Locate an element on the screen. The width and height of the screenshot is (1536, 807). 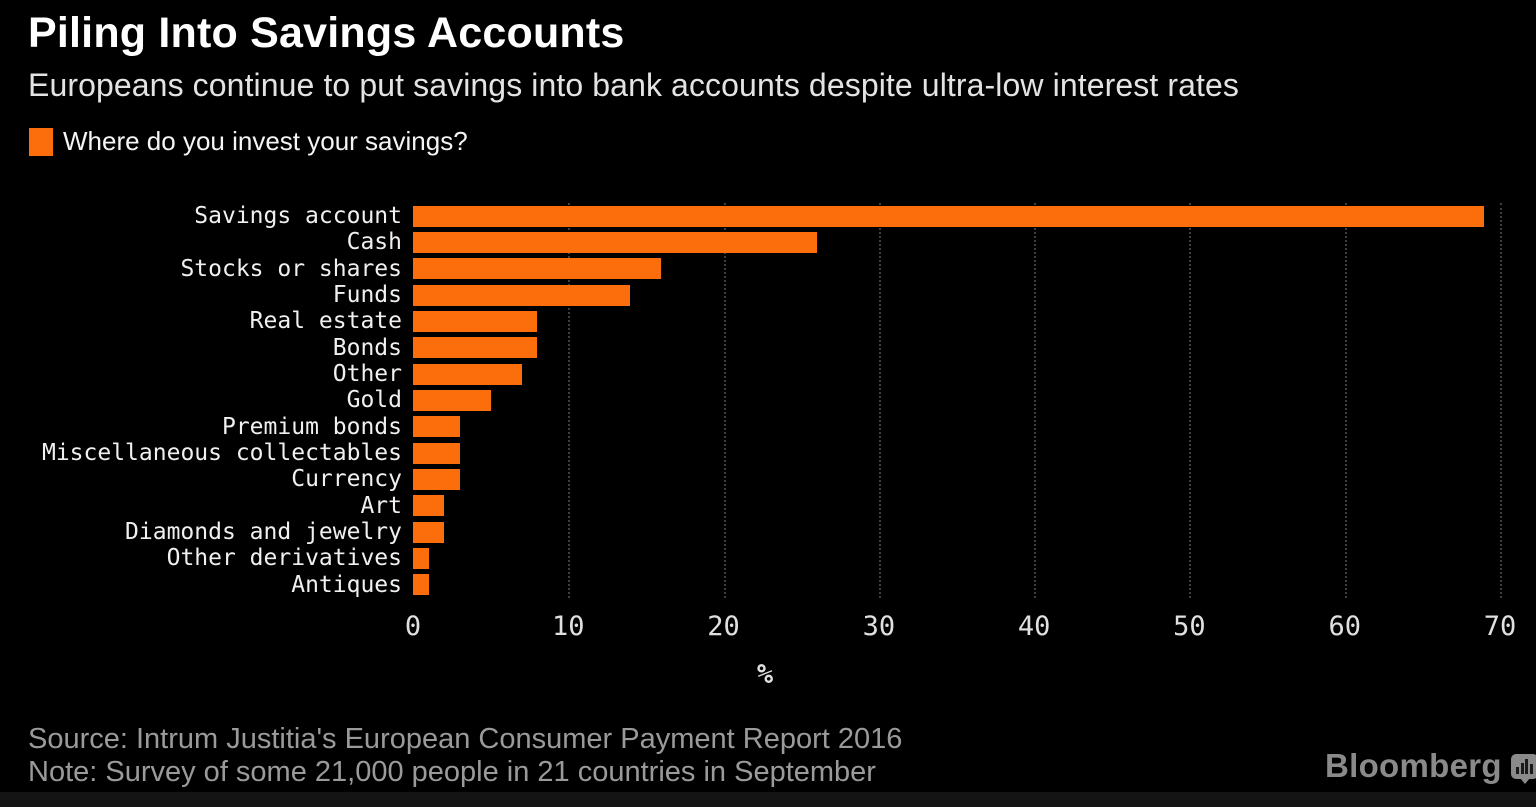
category-label: Gold is located at coordinates (374, 400).